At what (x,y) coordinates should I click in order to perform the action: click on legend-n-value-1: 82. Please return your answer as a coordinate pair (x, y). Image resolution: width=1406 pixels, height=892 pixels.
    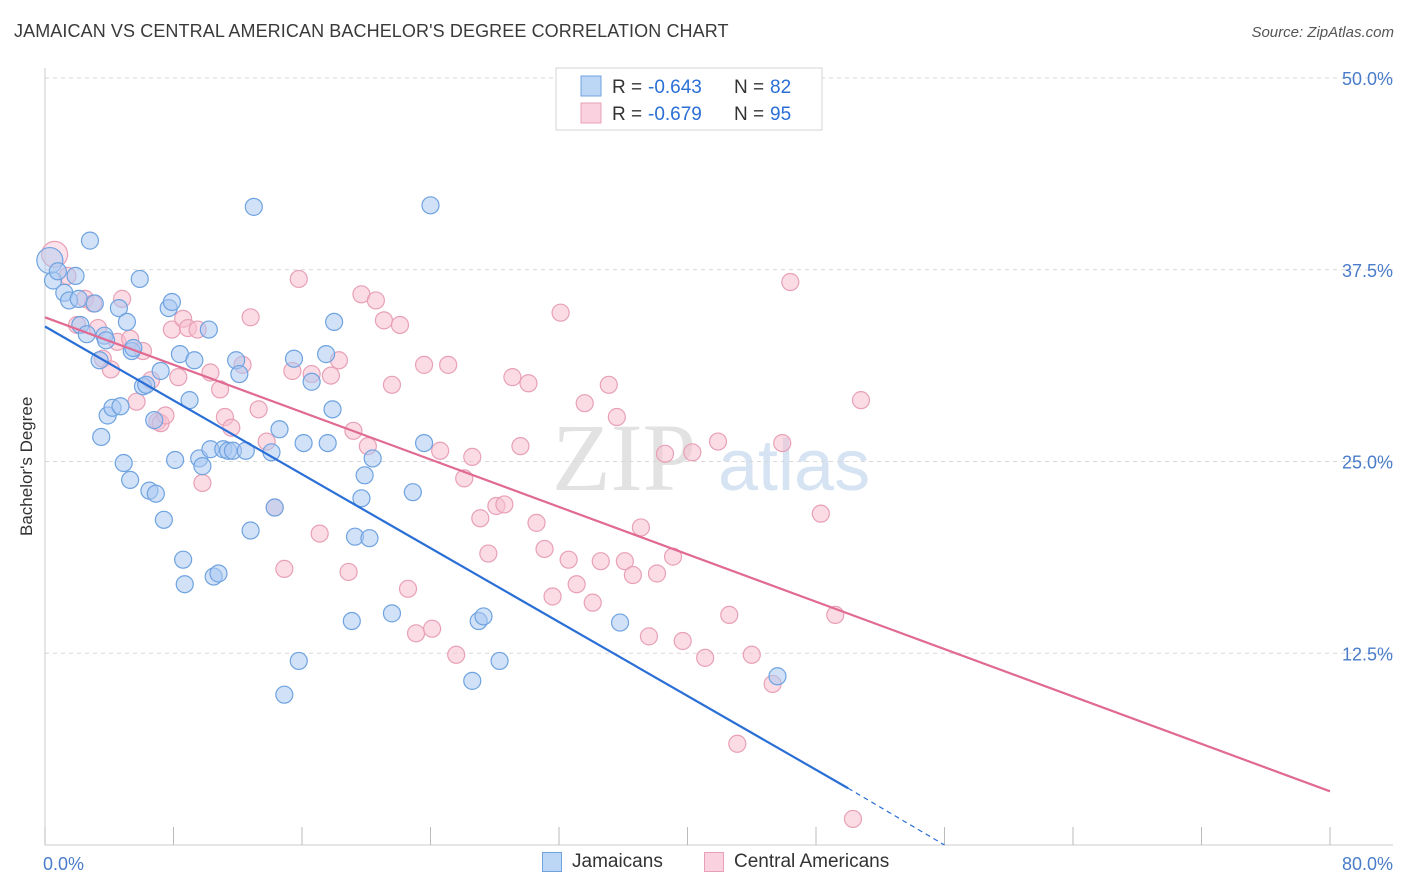
    Looking at the image, I should click on (780, 87).